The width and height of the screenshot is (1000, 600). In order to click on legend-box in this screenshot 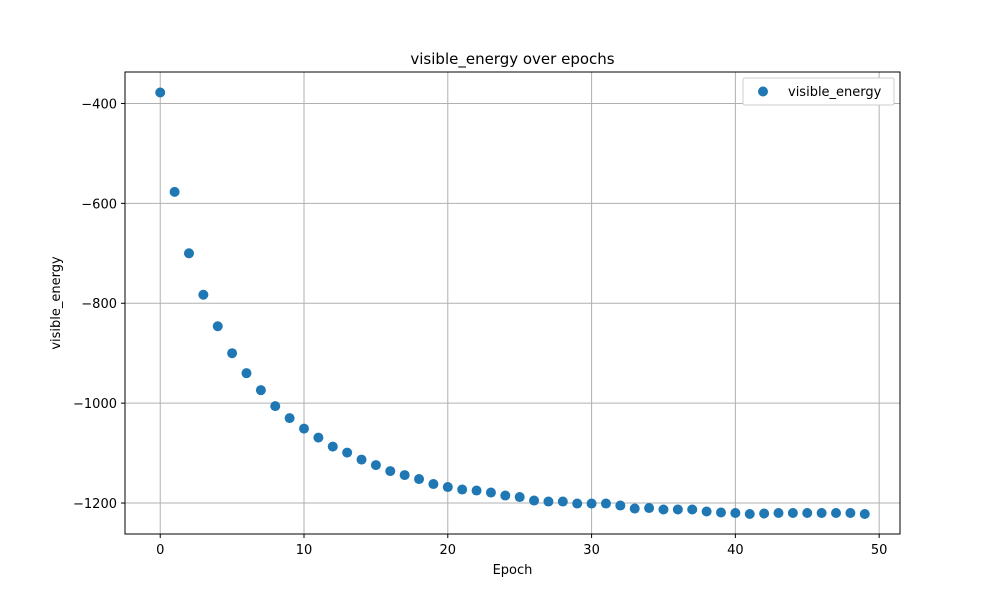, I will do `click(818, 91)`.